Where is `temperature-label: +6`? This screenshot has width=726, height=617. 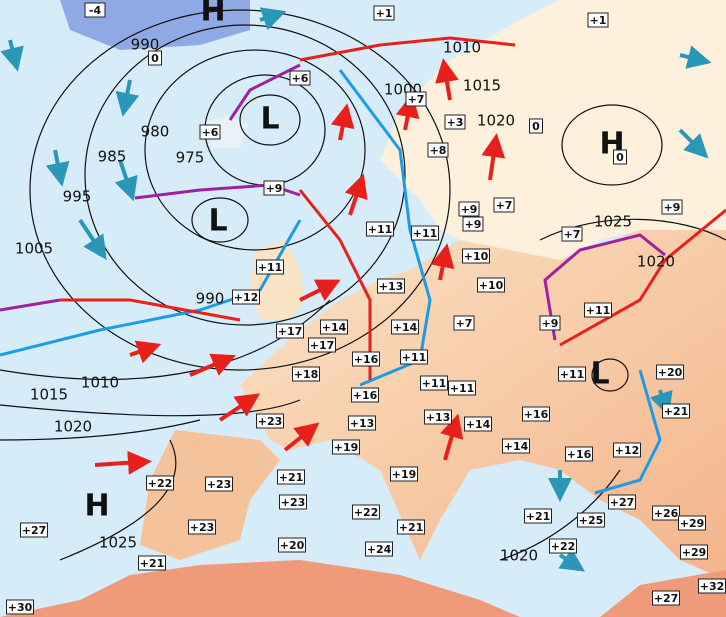 temperature-label: +6 is located at coordinates (300, 78).